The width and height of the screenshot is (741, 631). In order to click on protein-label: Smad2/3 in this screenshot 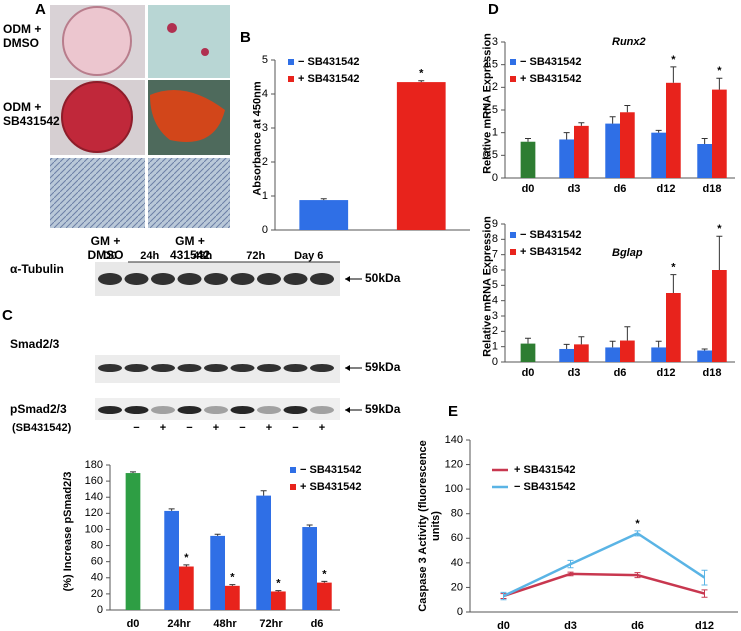, I will do `click(35, 344)`.